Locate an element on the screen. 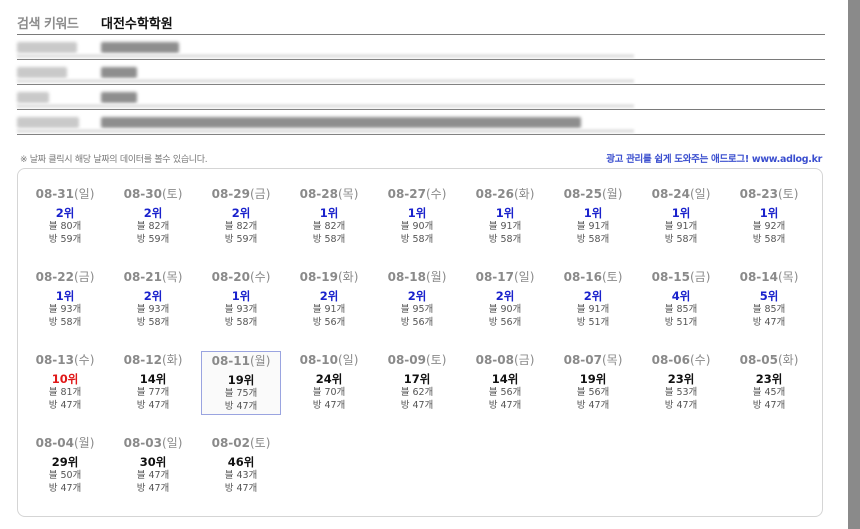  day-date: 08-31(일) is located at coordinates (65, 194).